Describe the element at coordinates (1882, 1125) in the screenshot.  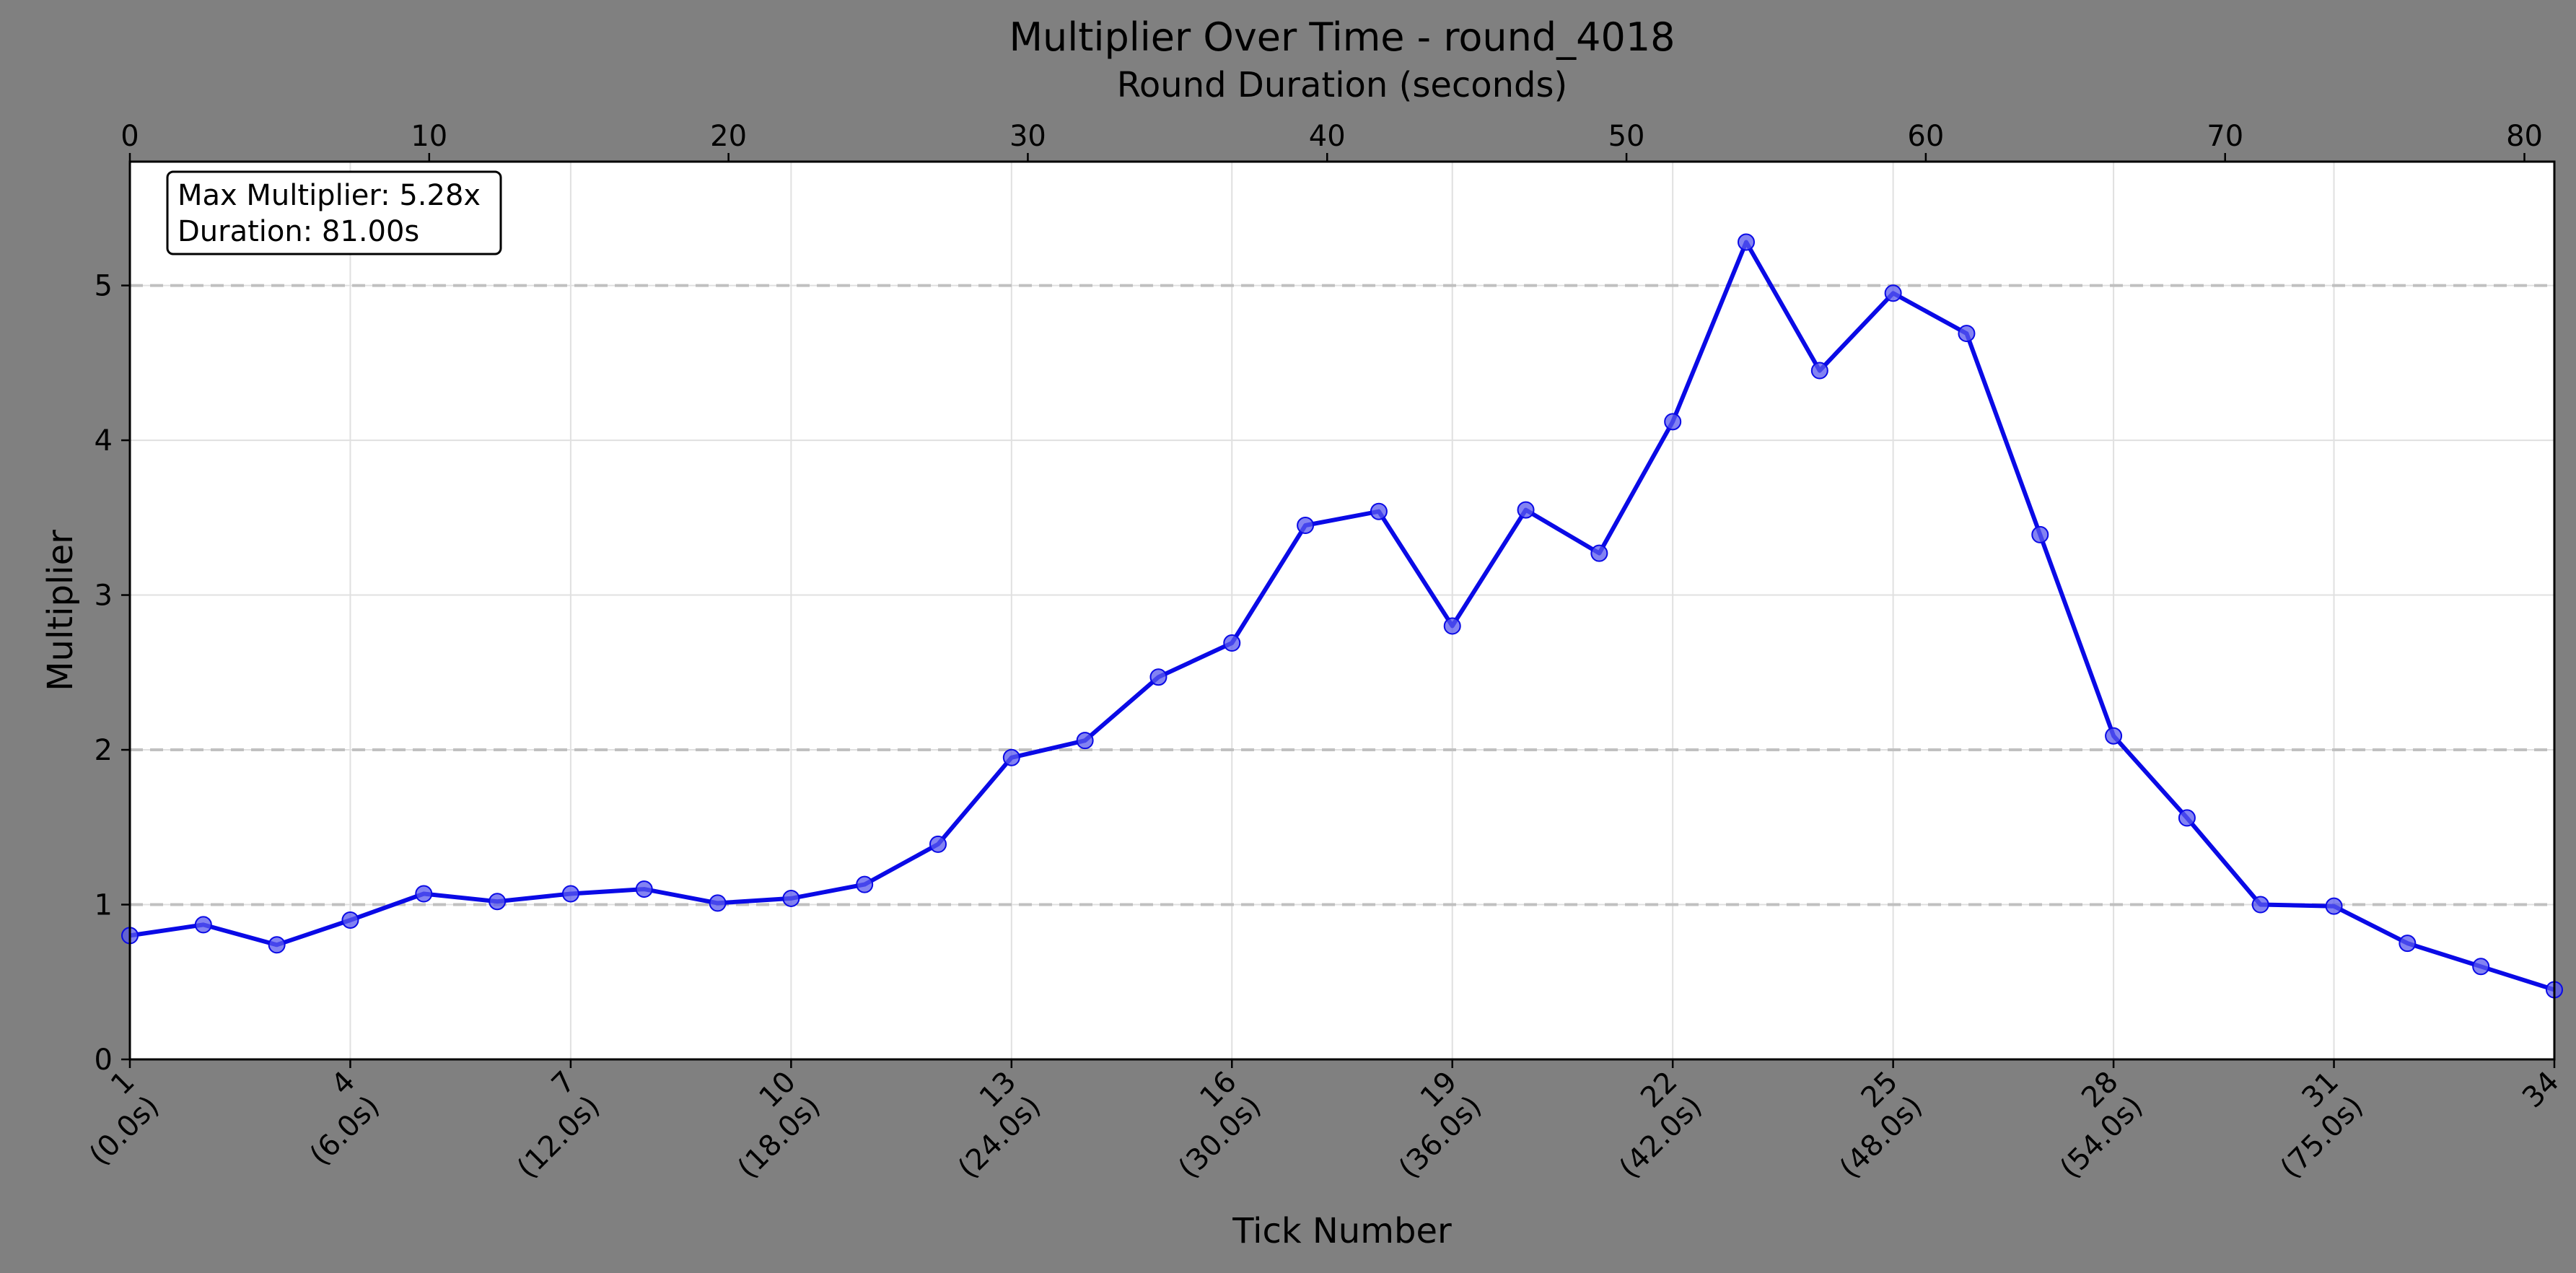
I see `x-tick-group: 25(48.0s)` at that location.